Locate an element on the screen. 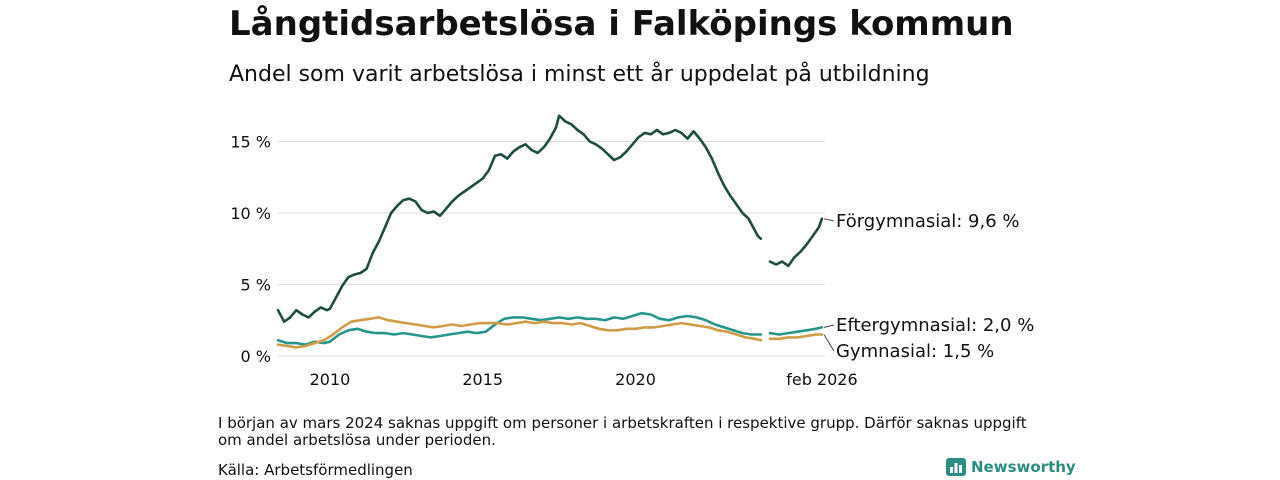 The width and height of the screenshot is (1280, 480). source-label: Källa: Arbetsförmedlingen is located at coordinates (315, 470).